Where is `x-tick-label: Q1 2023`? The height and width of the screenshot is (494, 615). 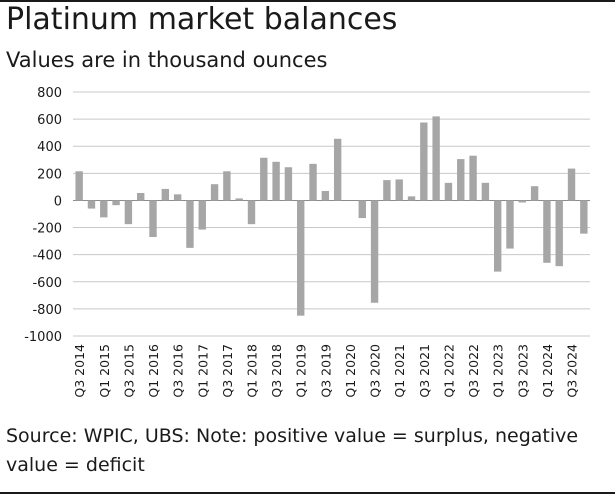
x-tick-label: Q1 2023 is located at coordinates (498, 371).